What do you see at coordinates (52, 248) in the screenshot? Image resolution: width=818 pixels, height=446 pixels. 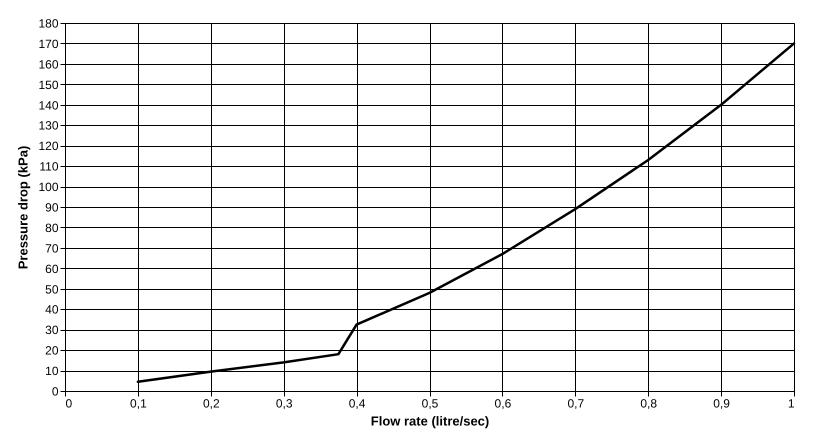 I see `y-tick-label: 70` at bounding box center [52, 248].